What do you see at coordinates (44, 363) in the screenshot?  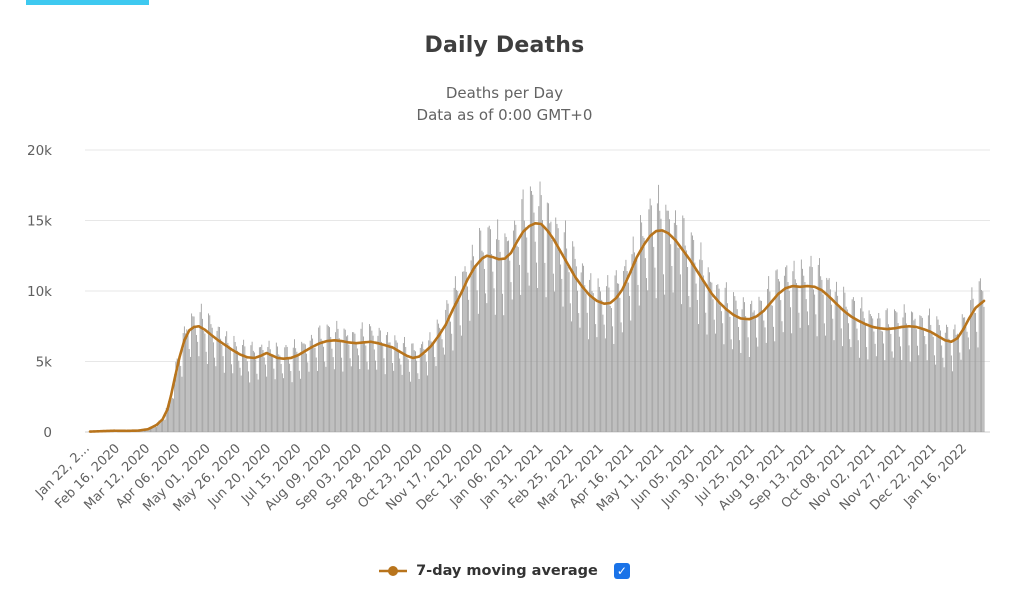 I see `svg-text: 5k` at bounding box center [44, 363].